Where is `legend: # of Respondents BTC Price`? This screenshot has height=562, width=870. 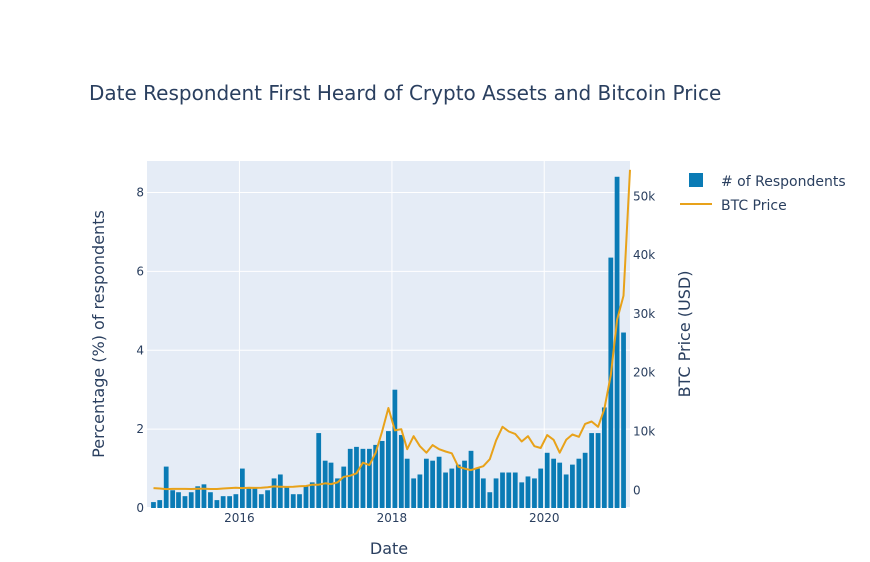 legend: # of Respondents BTC Price is located at coordinates (763, 193).